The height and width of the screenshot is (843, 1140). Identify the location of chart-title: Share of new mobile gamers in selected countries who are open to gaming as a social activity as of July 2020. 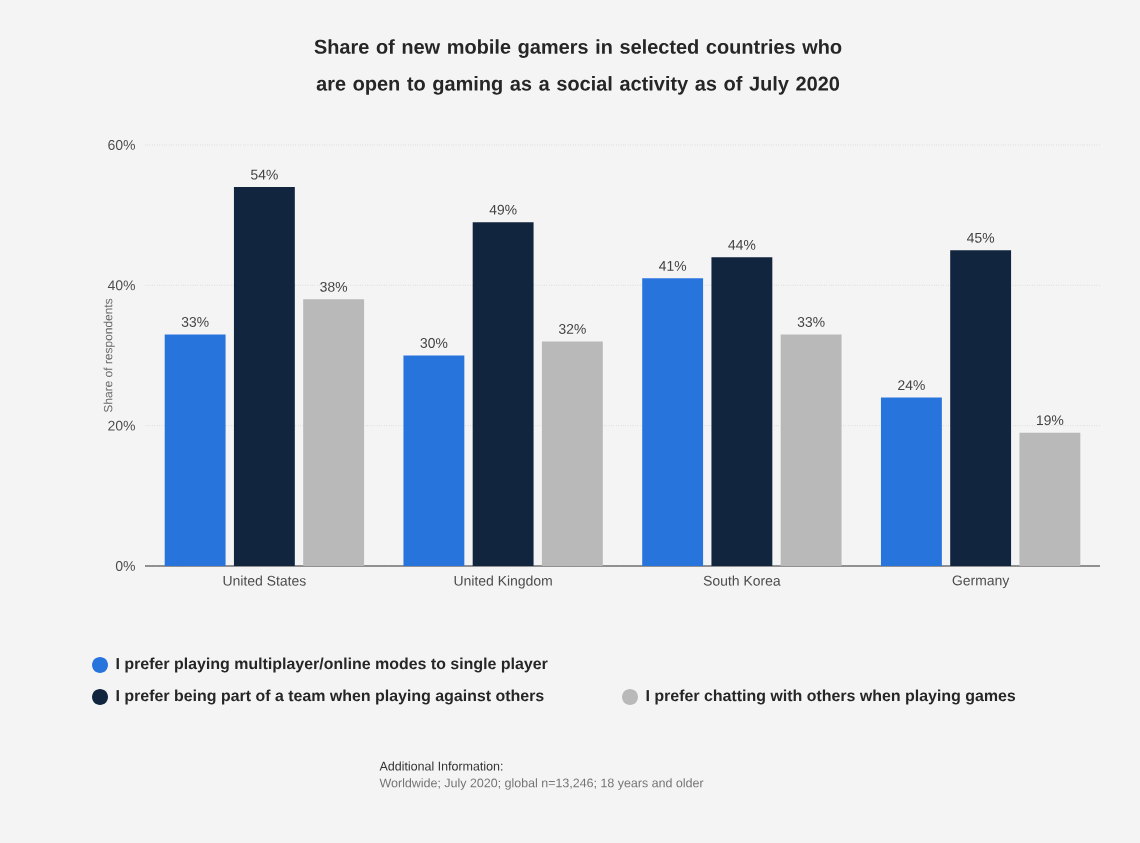
(578, 67).